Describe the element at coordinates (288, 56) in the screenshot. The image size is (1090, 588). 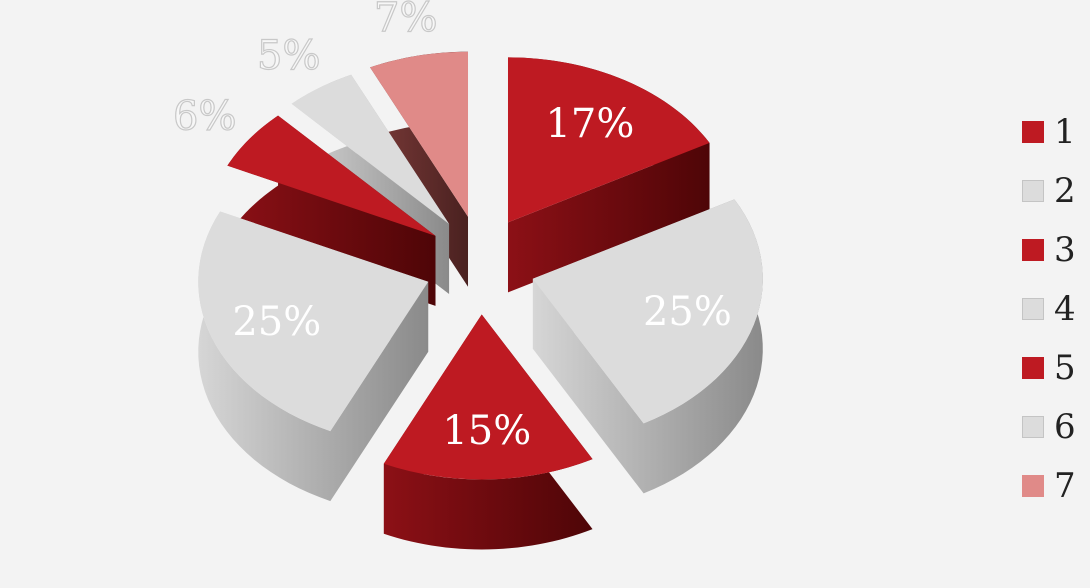
I see `data-label-6: 5%` at that location.